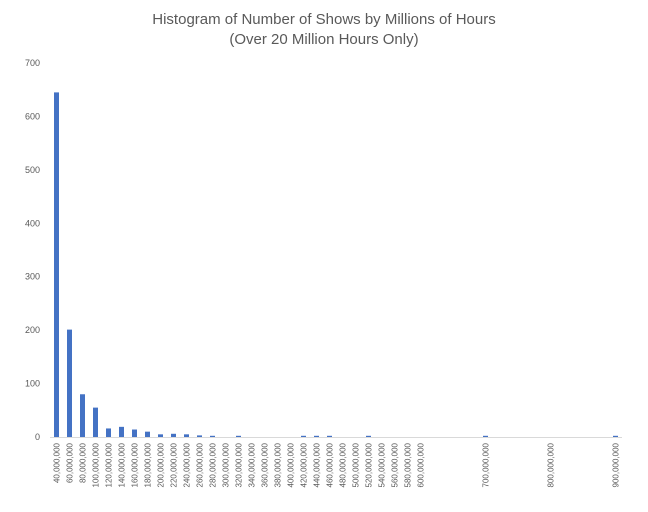 Image resolution: width=648 pixels, height=512 pixels. Describe the element at coordinates (486, 464) in the screenshot. I see `x-tick-label: 700,000,000` at that location.